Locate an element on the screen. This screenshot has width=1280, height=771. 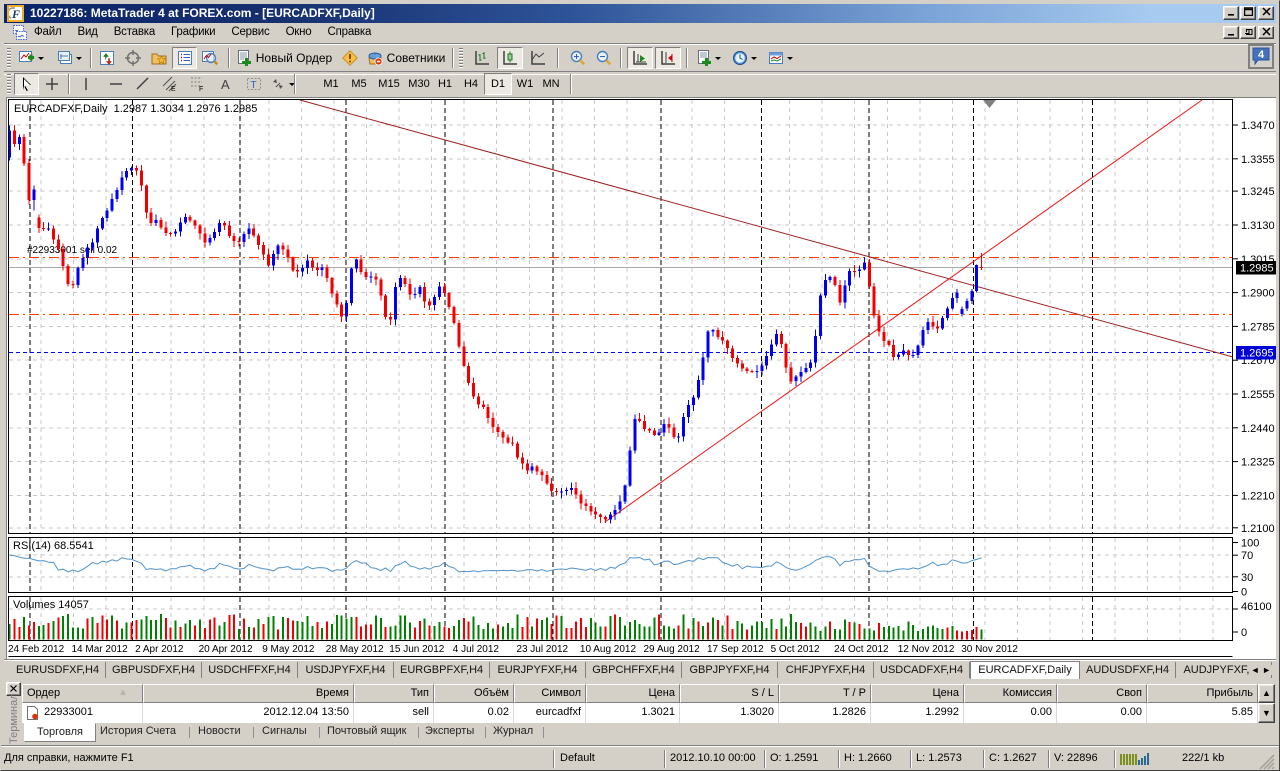
svg-text: 1.2900 is located at coordinates (1258, 294).